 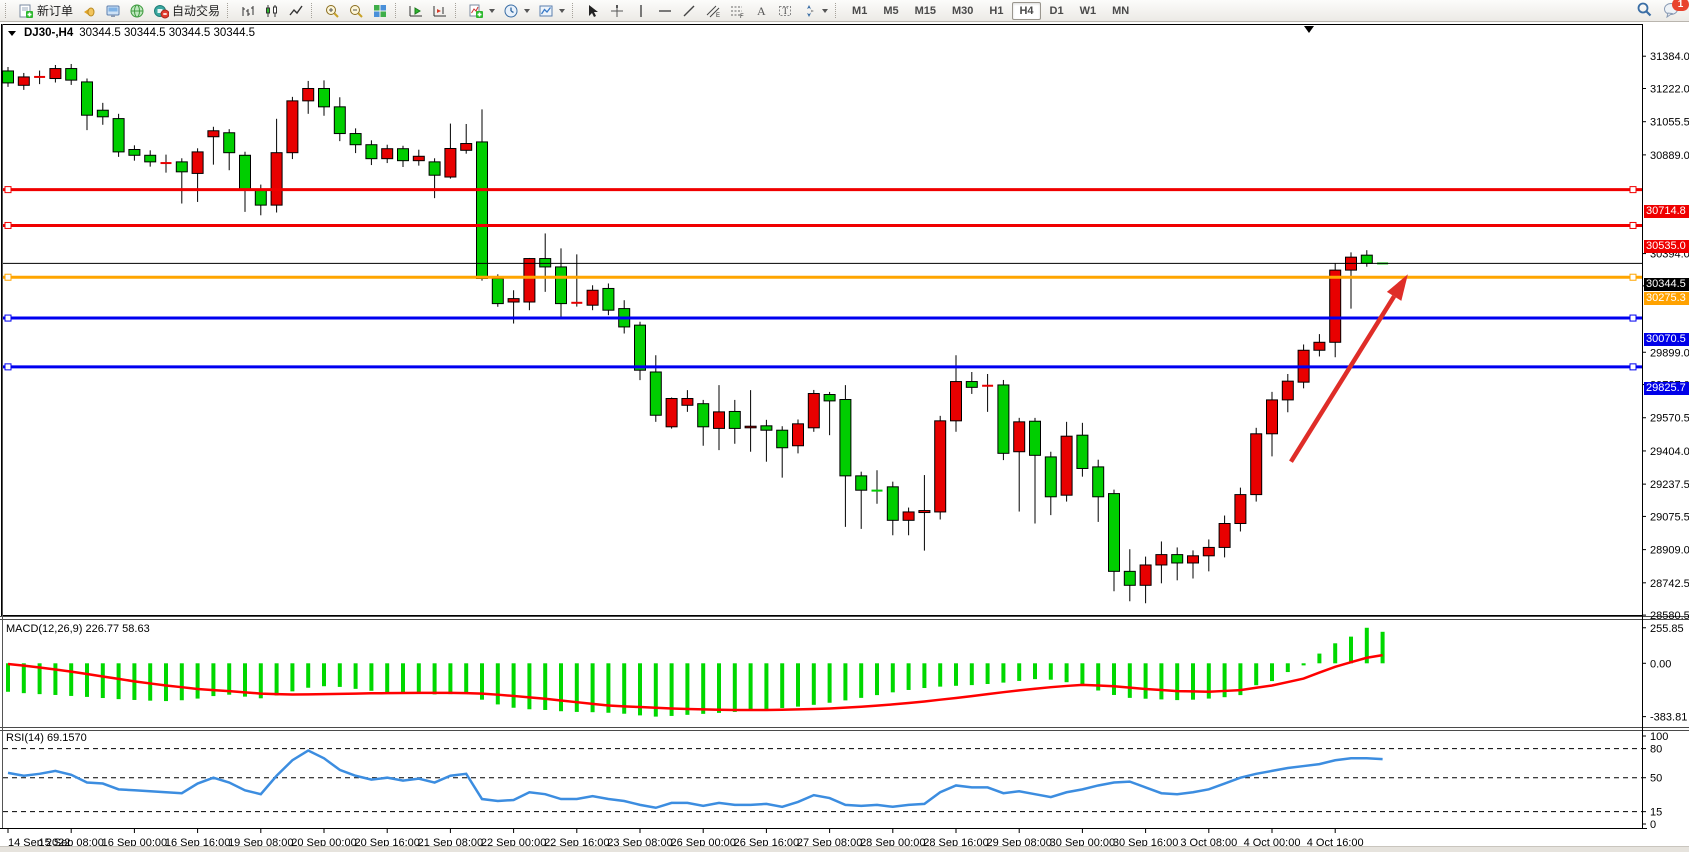 I want to click on arrows-button, so click(x=814, y=10).